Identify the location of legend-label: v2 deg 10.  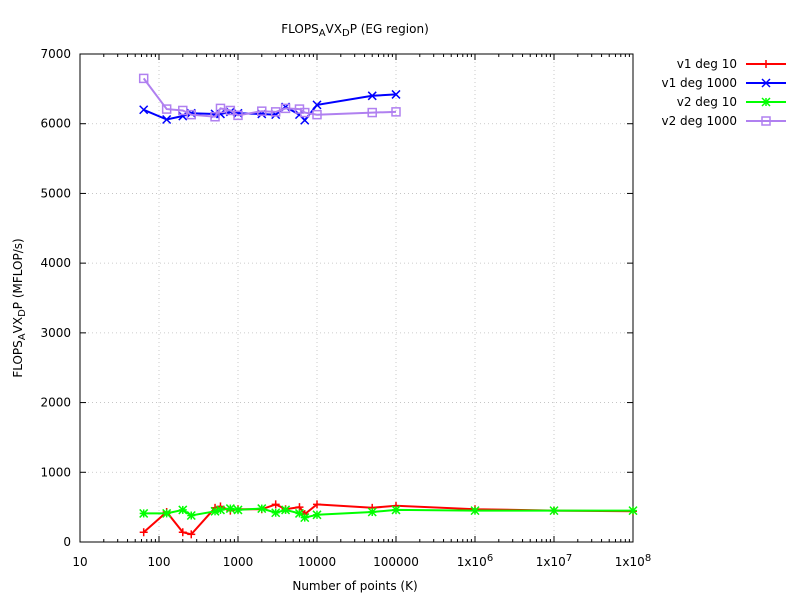
(707, 102).